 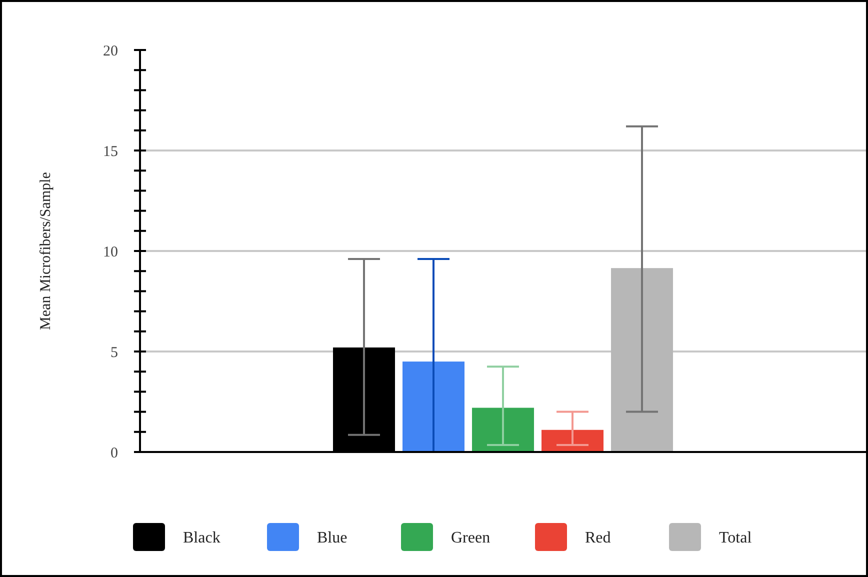 What do you see at coordinates (735, 538) in the screenshot?
I see `legend-label: Total` at bounding box center [735, 538].